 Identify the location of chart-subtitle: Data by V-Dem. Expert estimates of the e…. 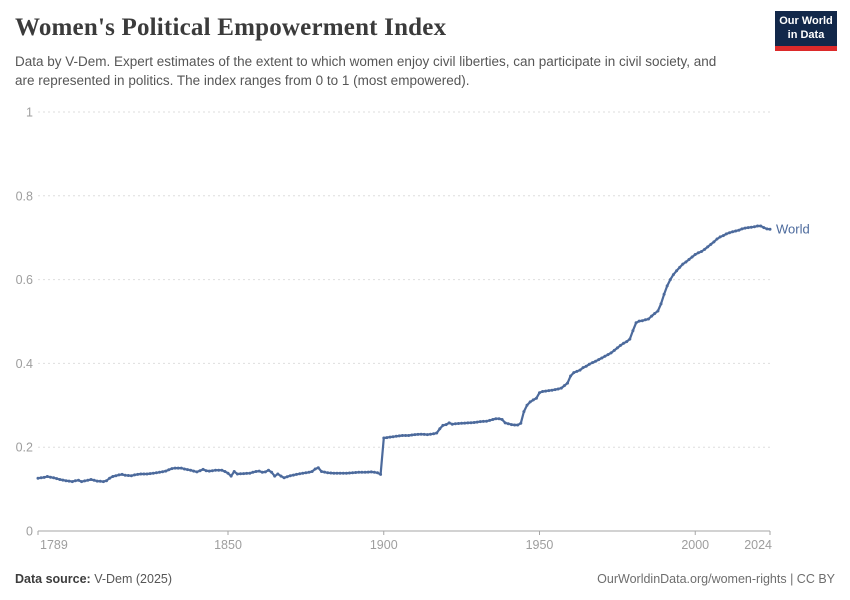
(366, 71).